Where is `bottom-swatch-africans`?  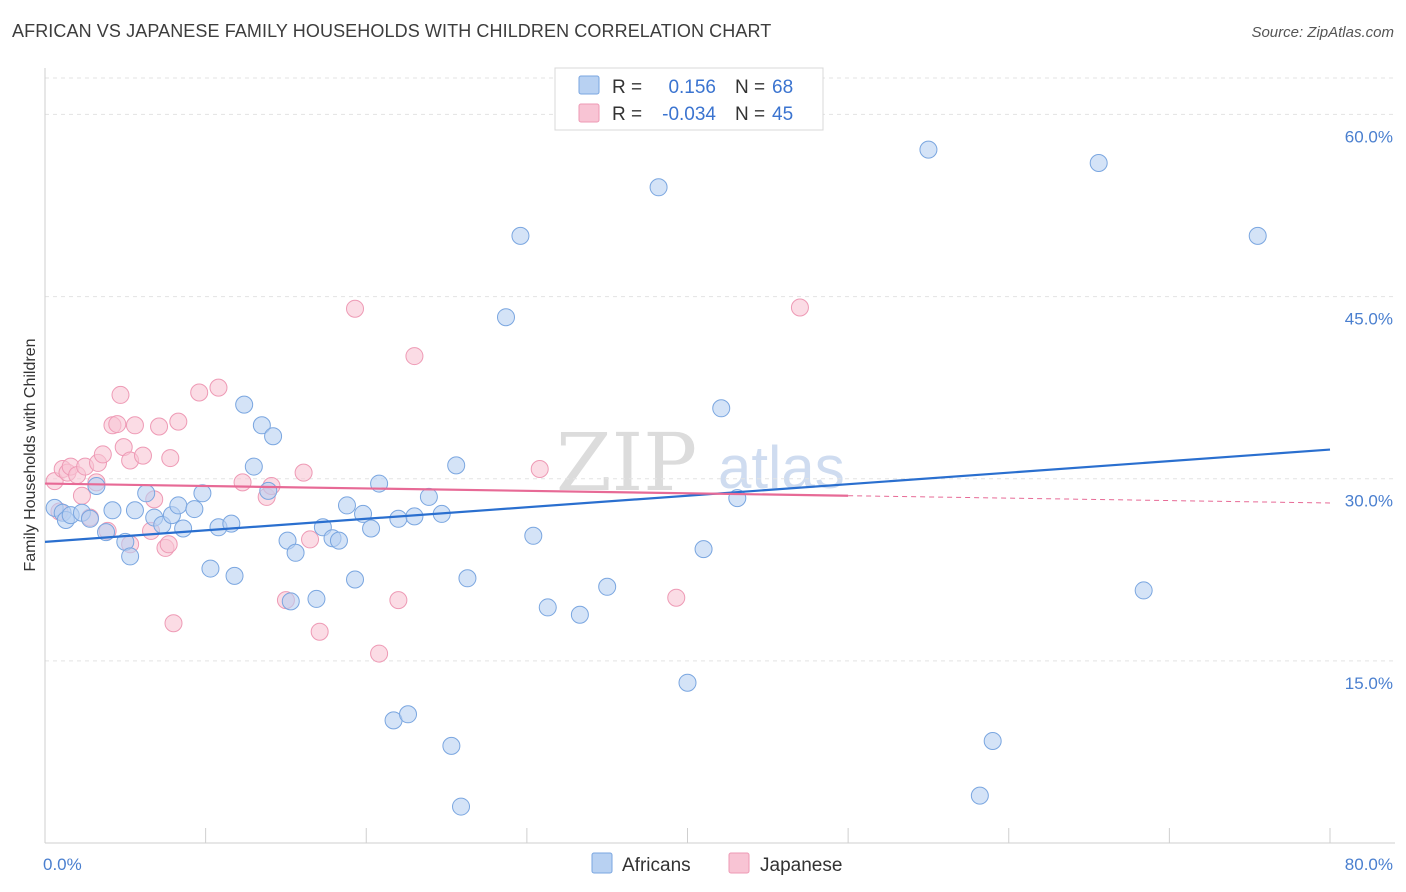 bottom-swatch-africans is located at coordinates (602, 863).